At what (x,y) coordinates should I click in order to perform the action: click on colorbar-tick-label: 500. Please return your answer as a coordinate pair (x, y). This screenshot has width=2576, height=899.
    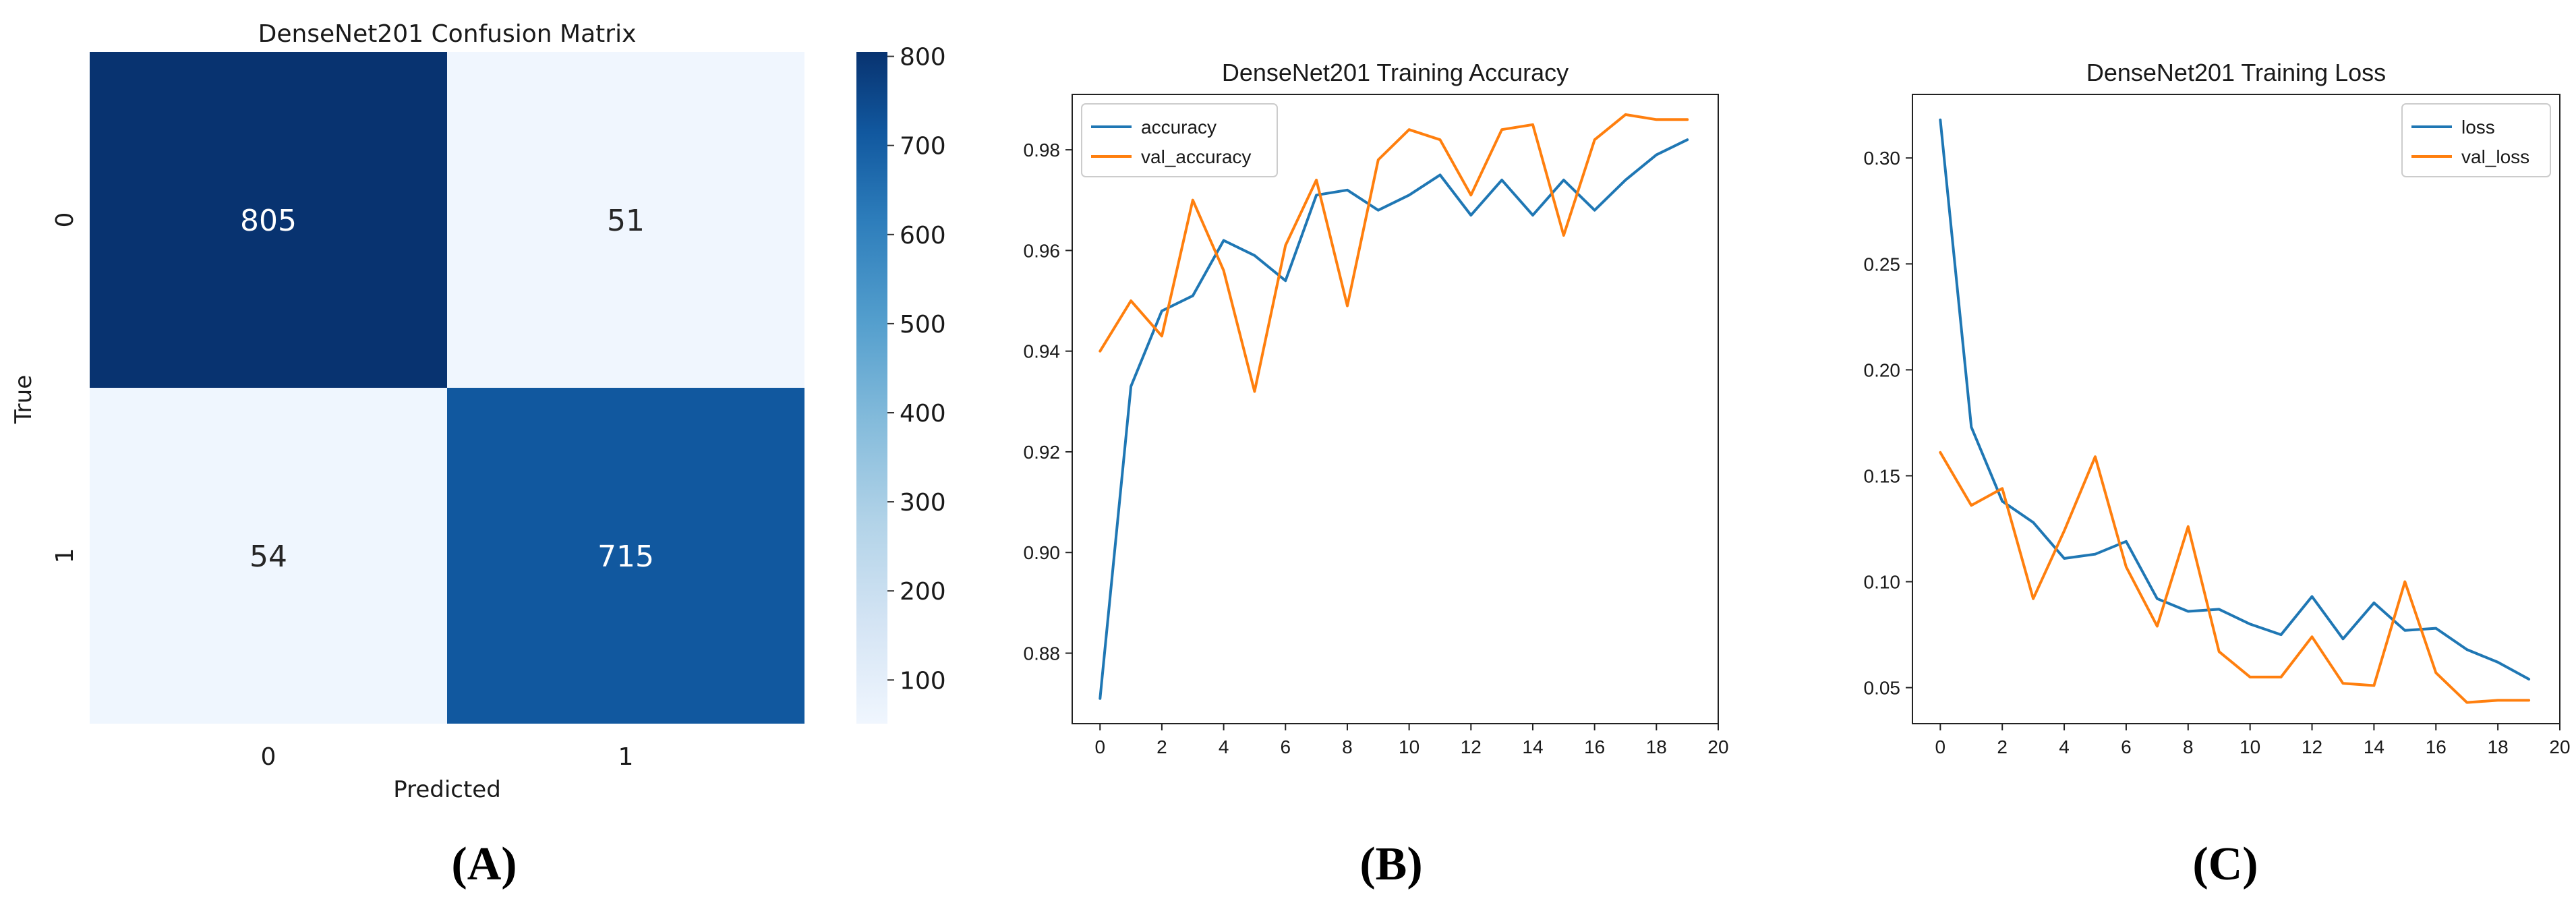
    Looking at the image, I should click on (923, 325).